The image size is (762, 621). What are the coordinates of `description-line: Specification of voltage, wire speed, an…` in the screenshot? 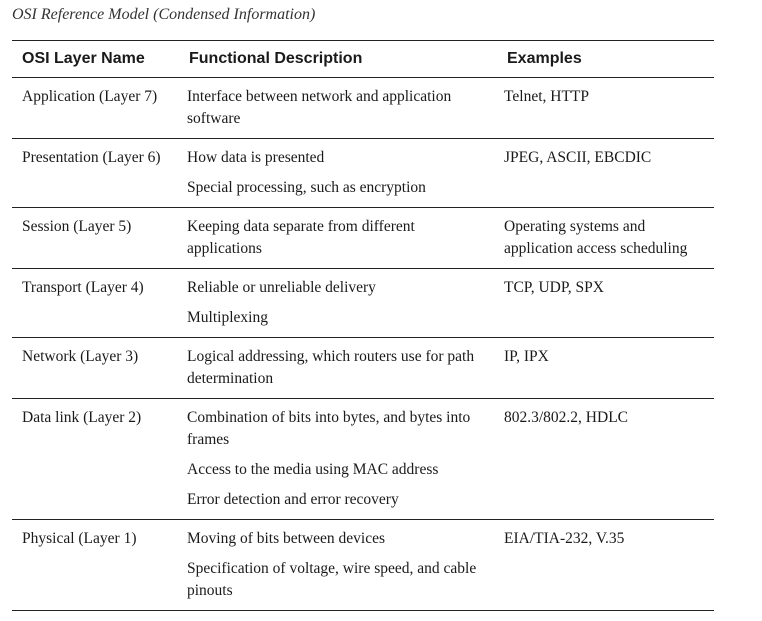 It's located at (332, 579).